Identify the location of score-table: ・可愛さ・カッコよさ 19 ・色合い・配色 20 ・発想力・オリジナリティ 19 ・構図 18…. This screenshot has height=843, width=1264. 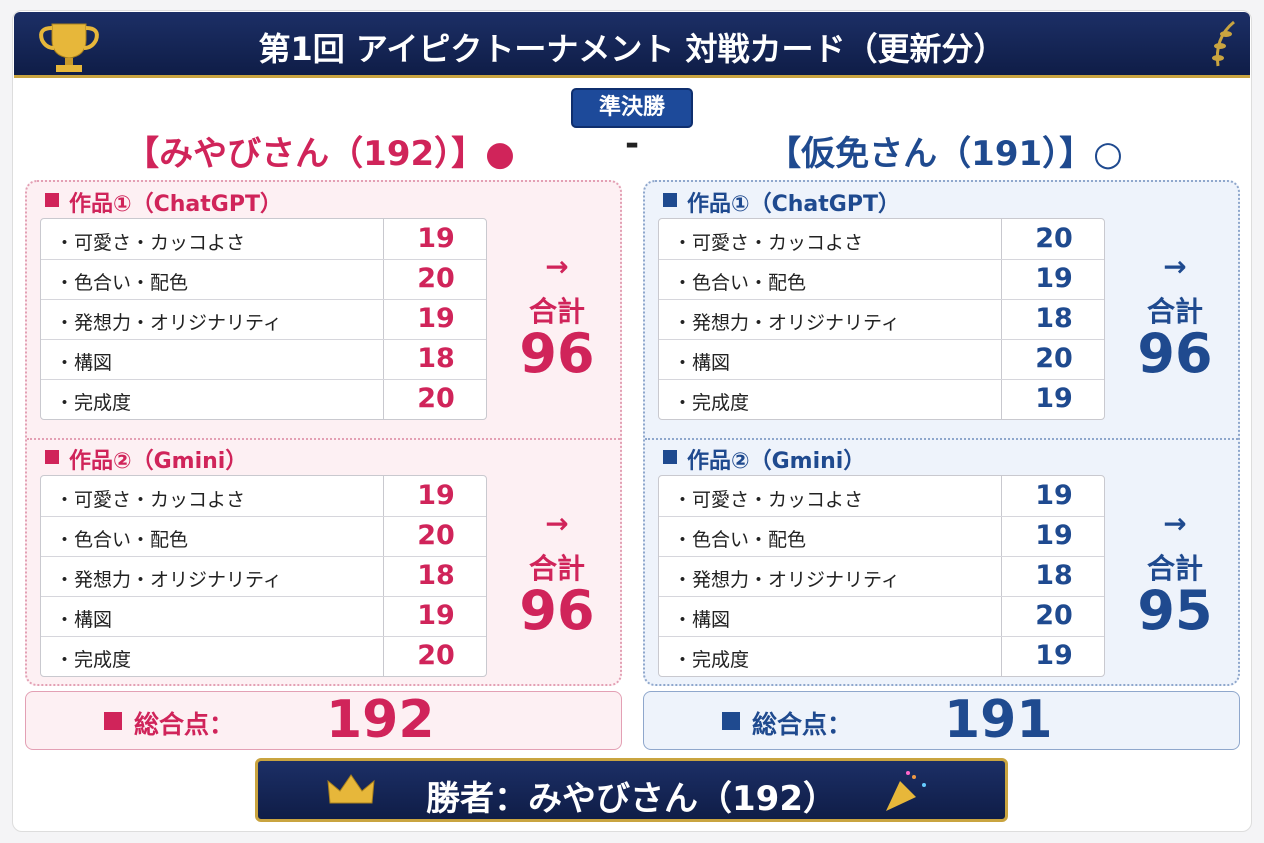
(263, 319).